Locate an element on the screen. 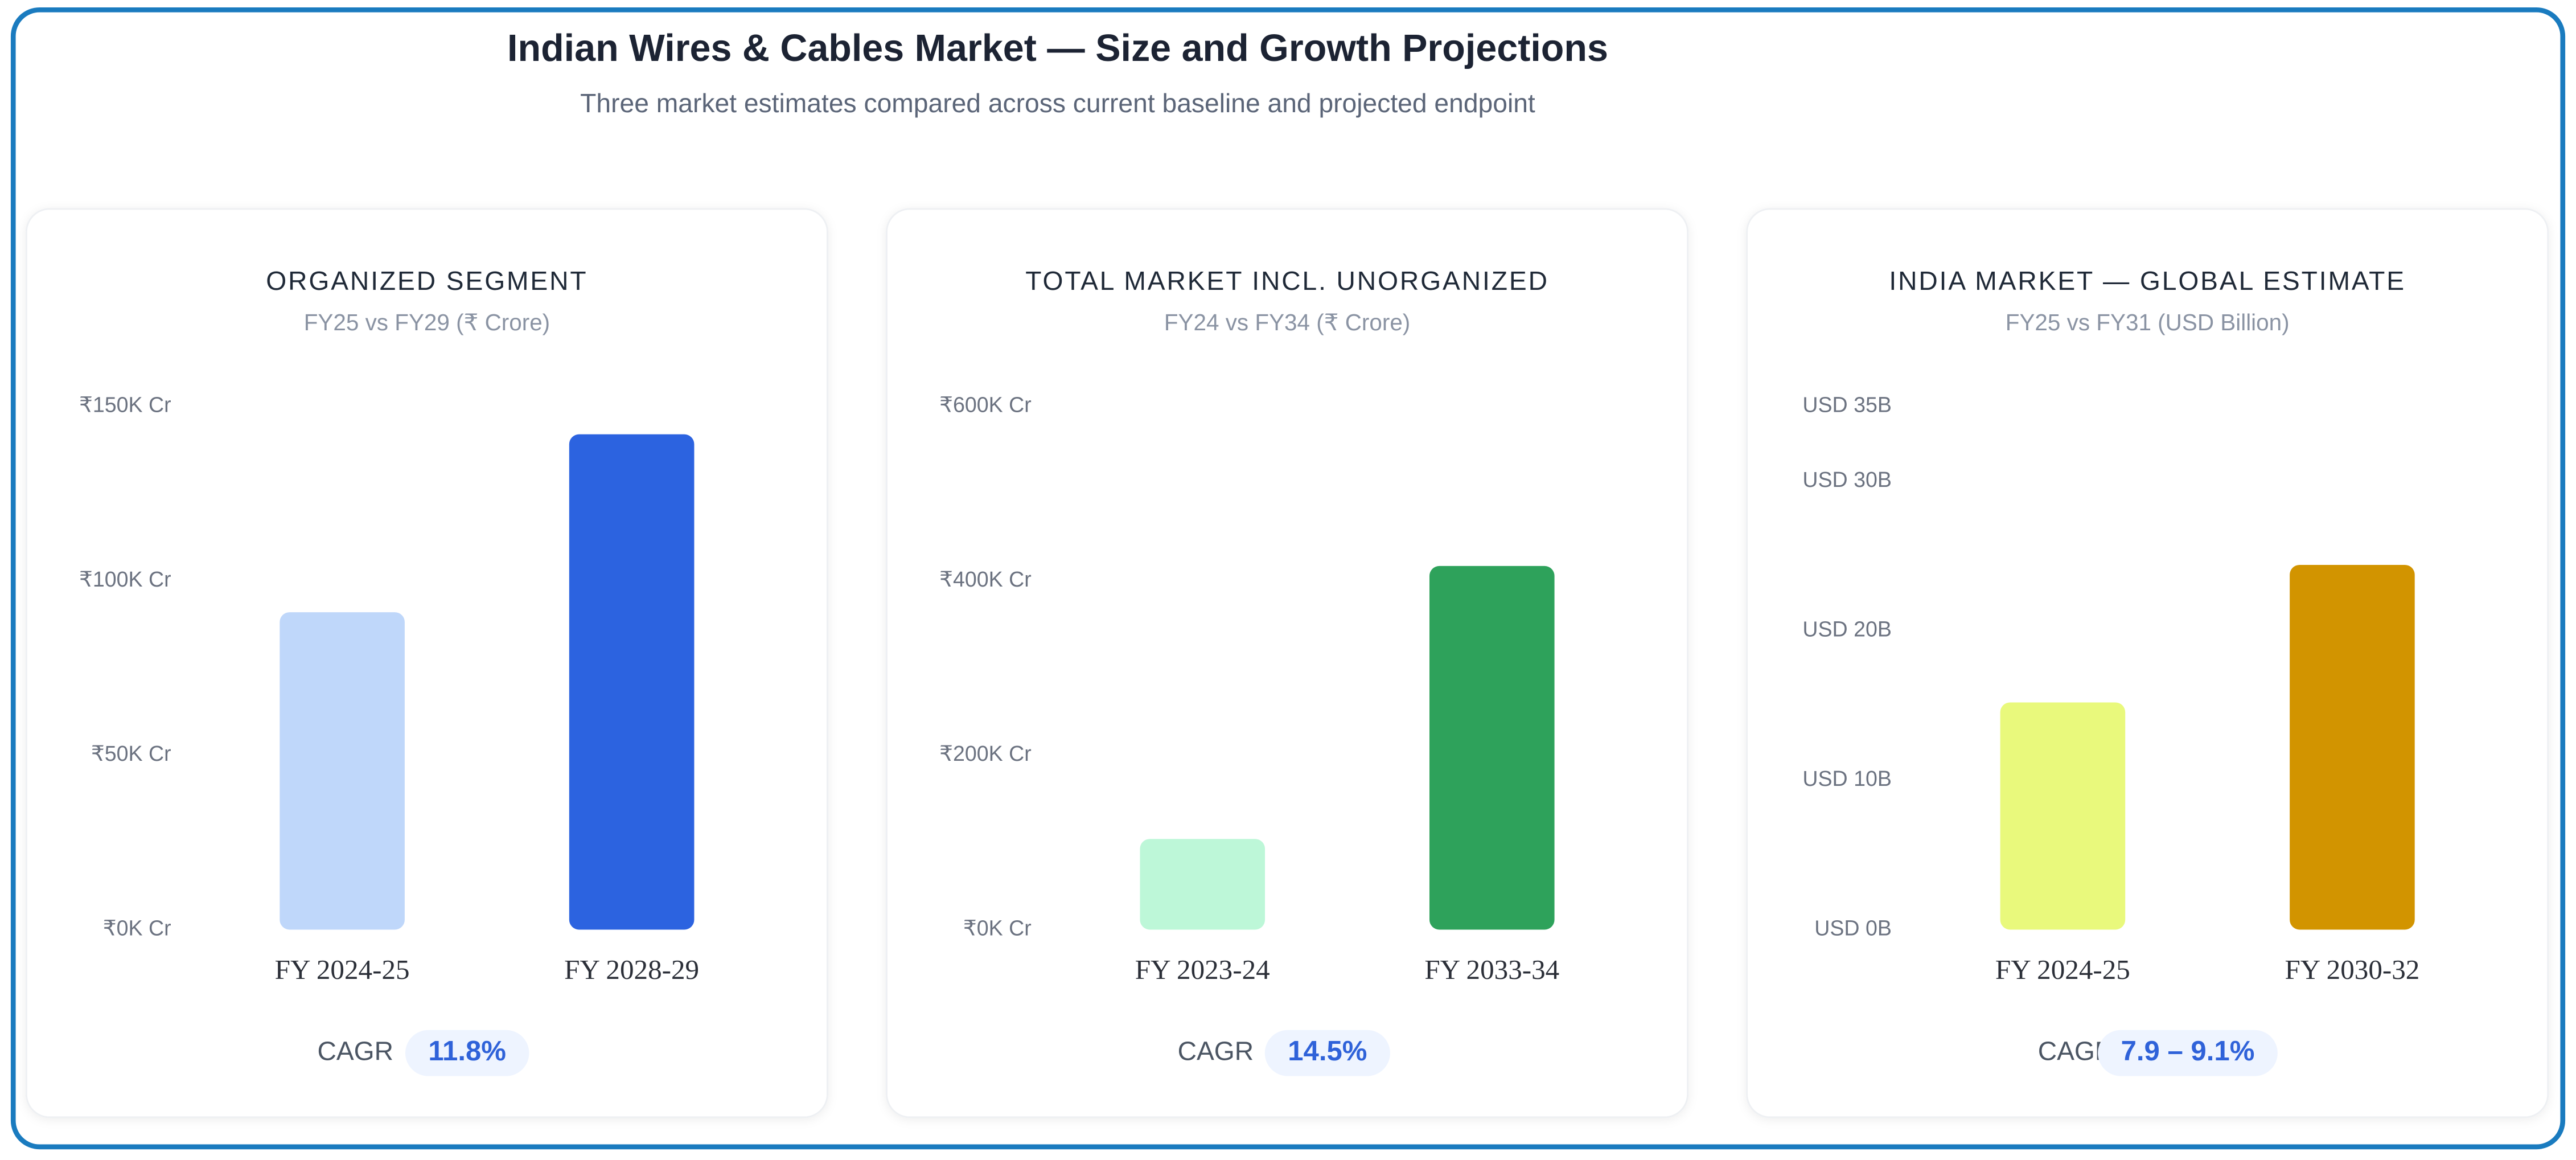 The height and width of the screenshot is (1160, 2576). cagr-value: 11.8% is located at coordinates (467, 1051).